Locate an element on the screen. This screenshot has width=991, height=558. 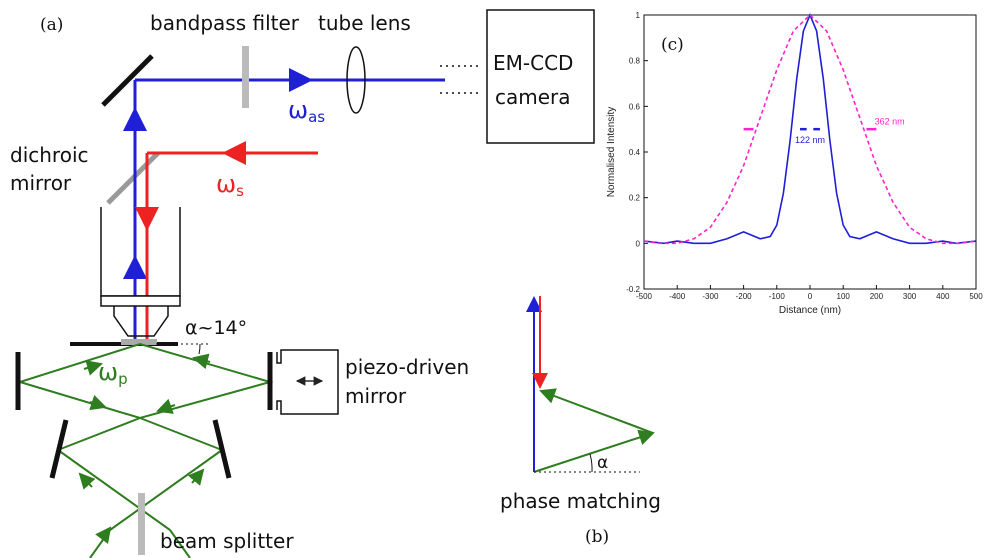
phase-matching-label: phase matching is located at coordinates (580, 501).